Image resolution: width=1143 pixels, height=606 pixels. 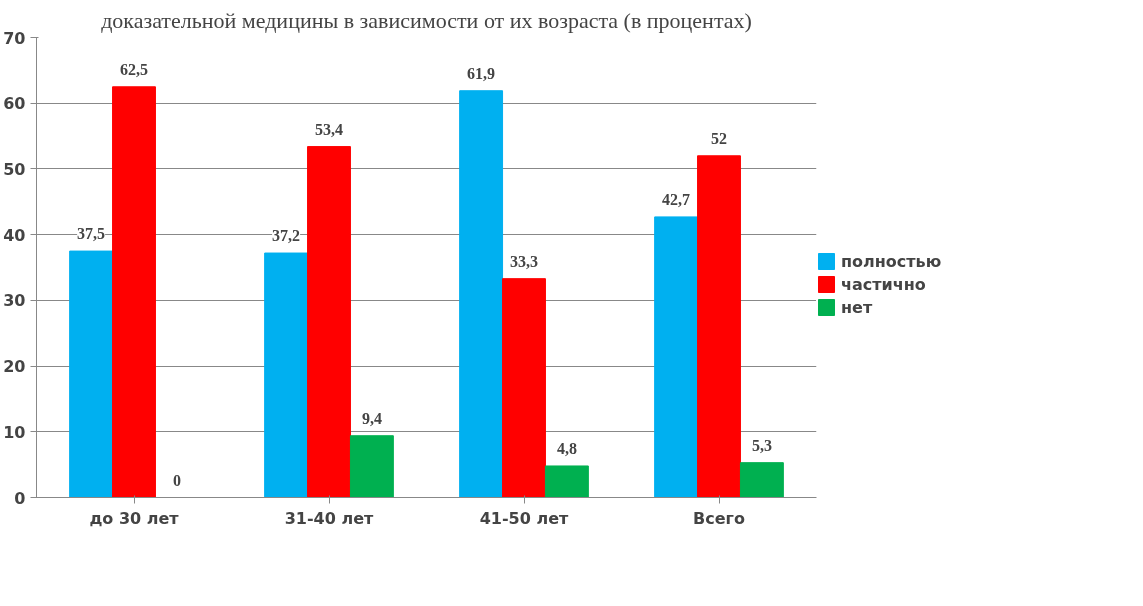 What do you see at coordinates (14, 38) in the screenshot?
I see `y-tick-label: 70` at bounding box center [14, 38].